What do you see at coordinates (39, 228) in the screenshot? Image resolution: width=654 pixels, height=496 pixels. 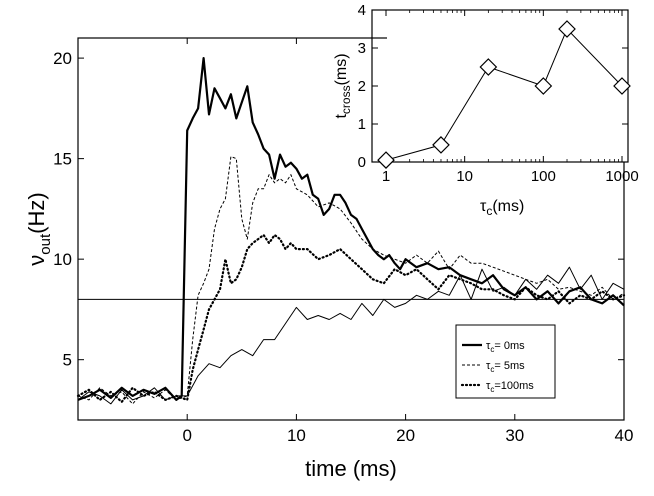 I see `main-y-axis-label: νout(Hz)` at bounding box center [39, 228].